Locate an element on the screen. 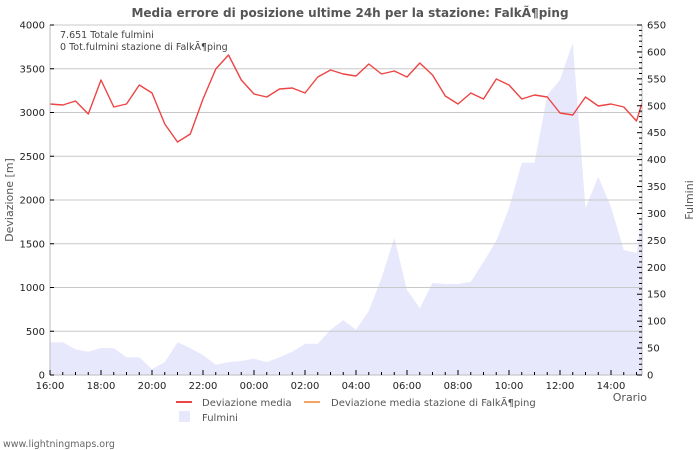 The width and height of the screenshot is (700, 450). legend-item-fulmini: Fulmini is located at coordinates (208, 417).